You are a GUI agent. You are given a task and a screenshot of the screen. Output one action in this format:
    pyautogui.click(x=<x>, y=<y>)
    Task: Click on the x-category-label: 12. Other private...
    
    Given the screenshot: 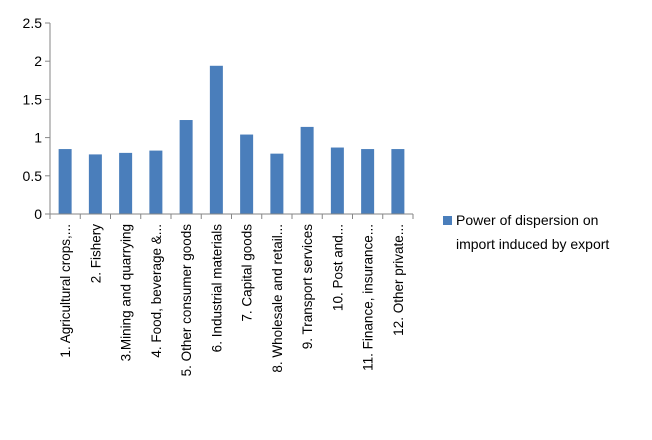 What is the action you would take?
    pyautogui.click(x=398, y=280)
    